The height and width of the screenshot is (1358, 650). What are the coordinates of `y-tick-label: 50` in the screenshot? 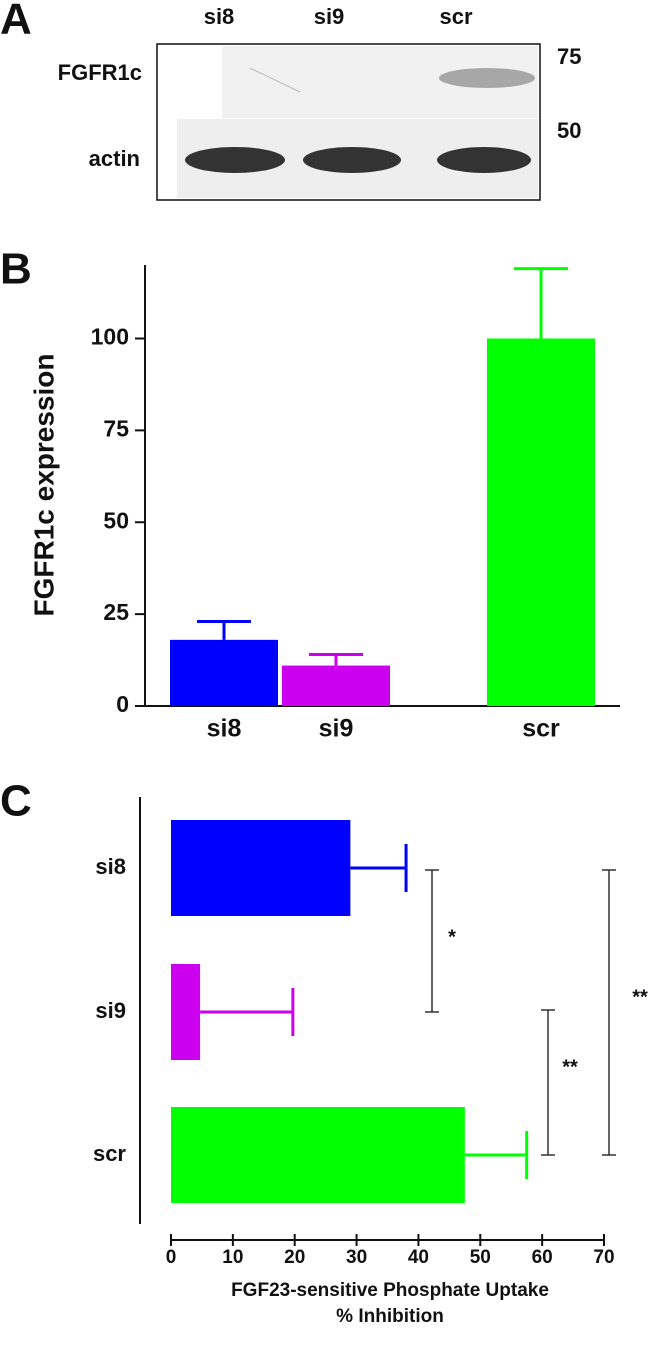 It's located at (116, 520).